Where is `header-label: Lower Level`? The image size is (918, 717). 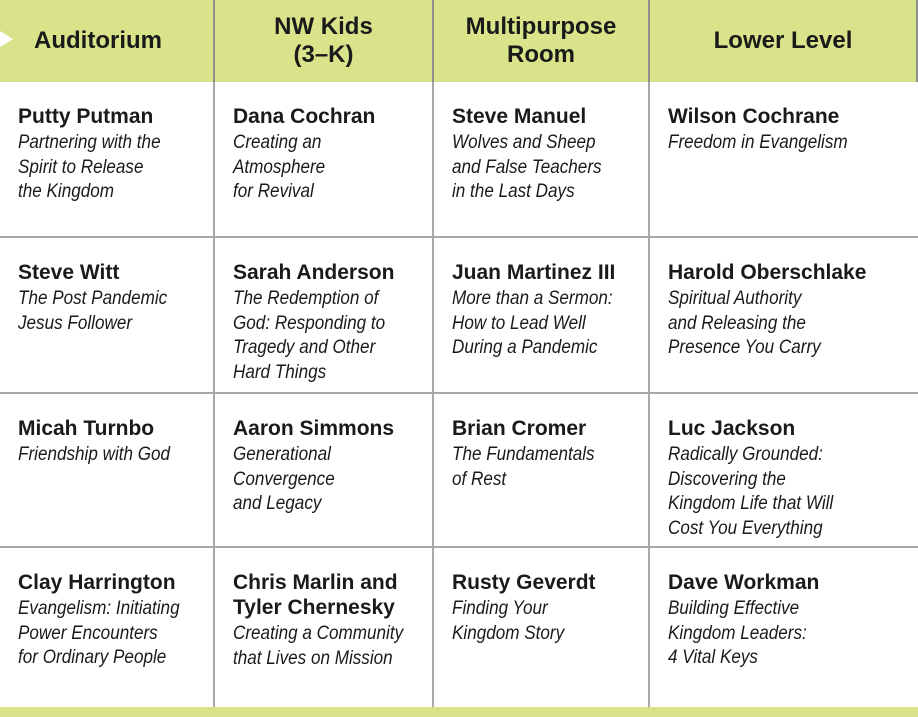 header-label: Lower Level is located at coordinates (783, 40).